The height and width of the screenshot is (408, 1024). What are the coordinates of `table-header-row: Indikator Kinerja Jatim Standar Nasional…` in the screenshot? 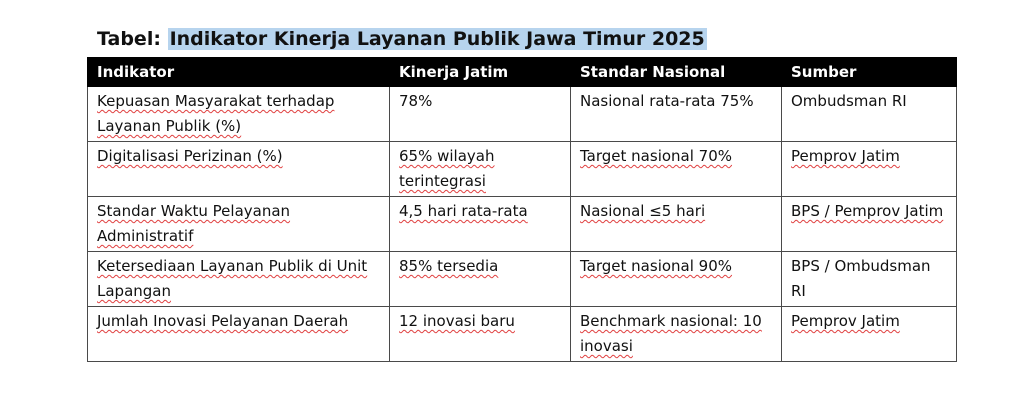 It's located at (522, 72).